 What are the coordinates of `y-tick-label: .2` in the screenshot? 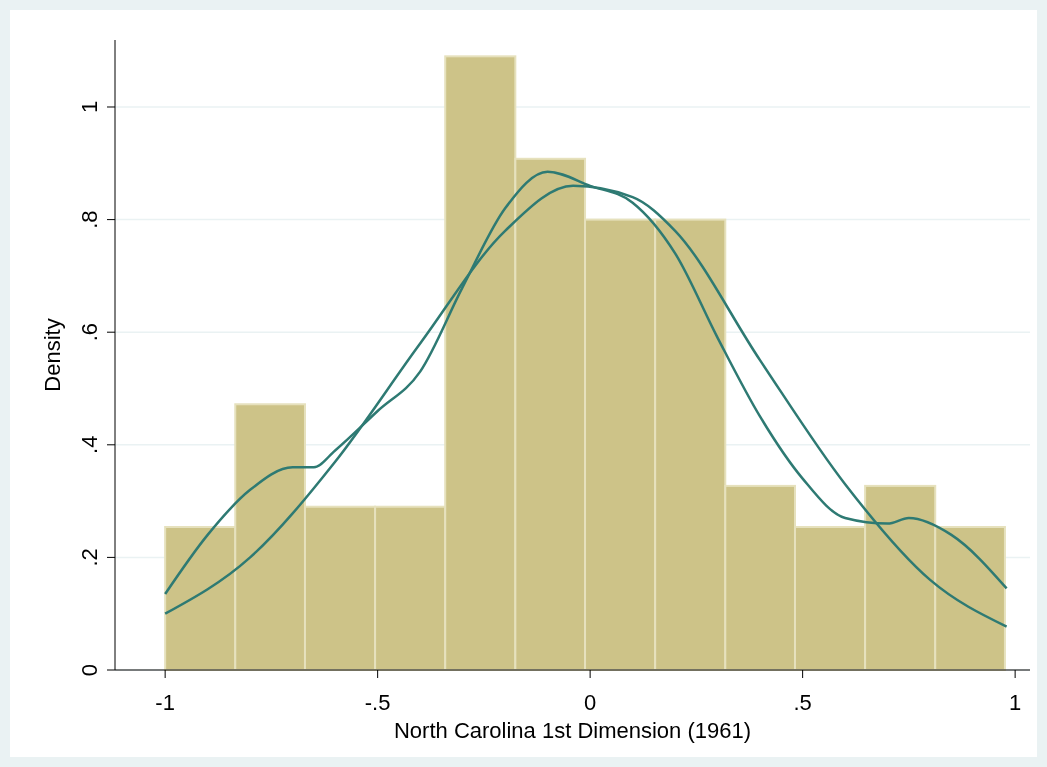 It's located at (89, 557).